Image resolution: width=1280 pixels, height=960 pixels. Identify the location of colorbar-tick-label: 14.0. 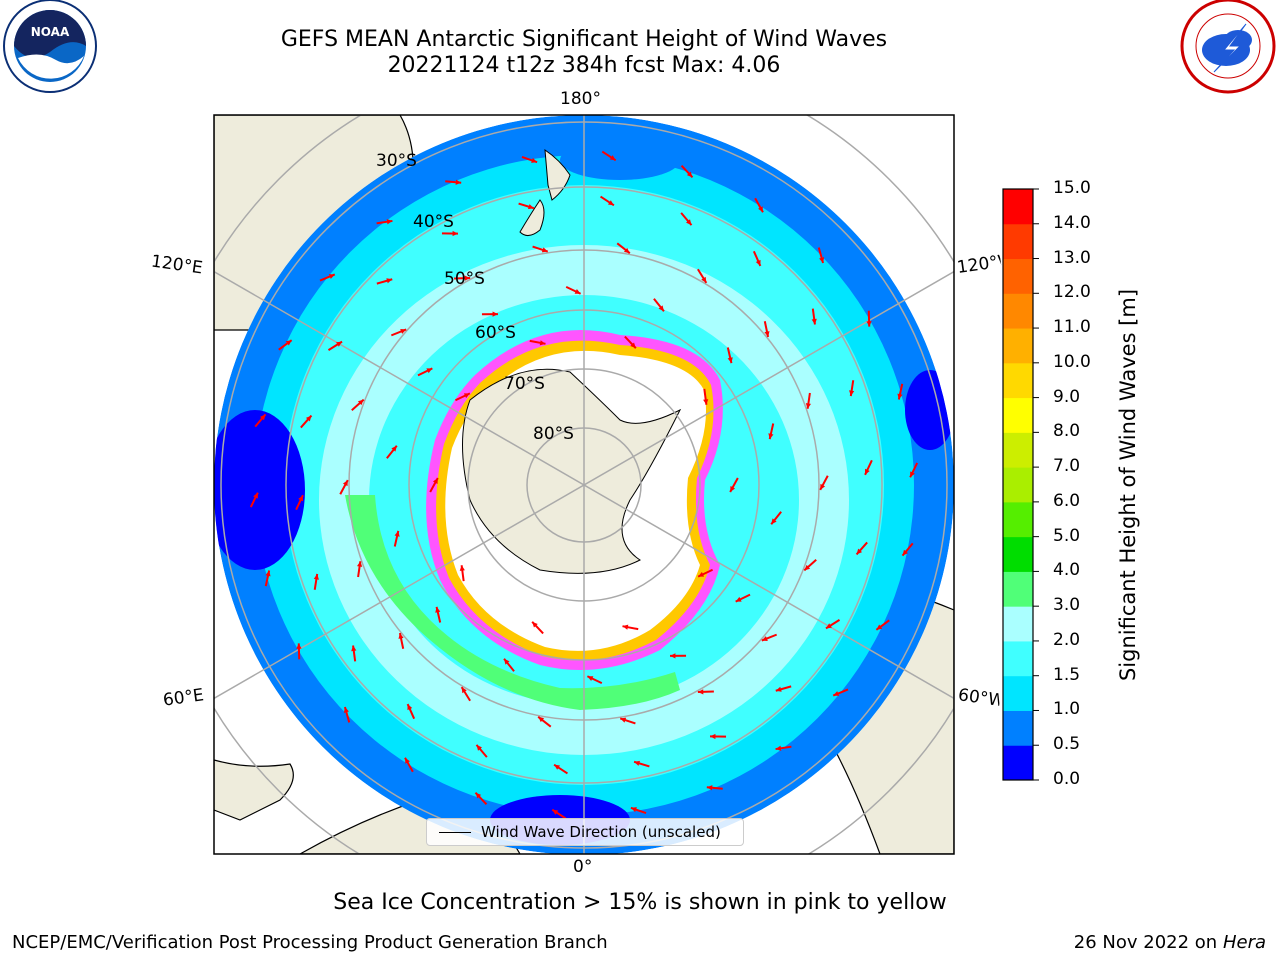
(1072, 222).